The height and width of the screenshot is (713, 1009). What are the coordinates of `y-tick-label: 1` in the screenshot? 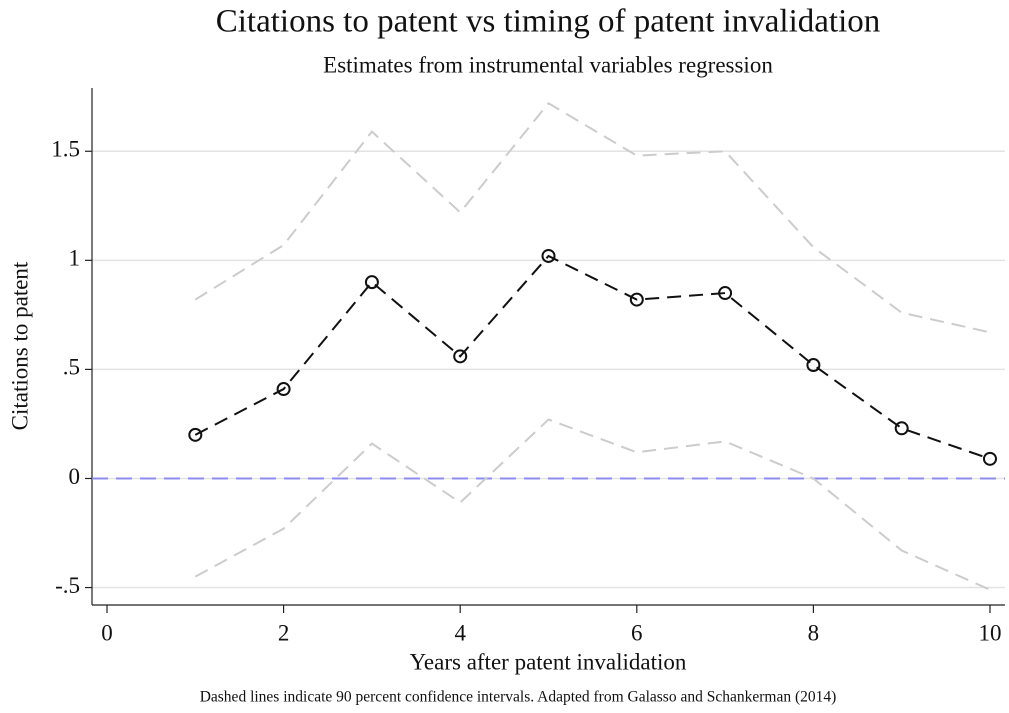 It's located at (75, 258).